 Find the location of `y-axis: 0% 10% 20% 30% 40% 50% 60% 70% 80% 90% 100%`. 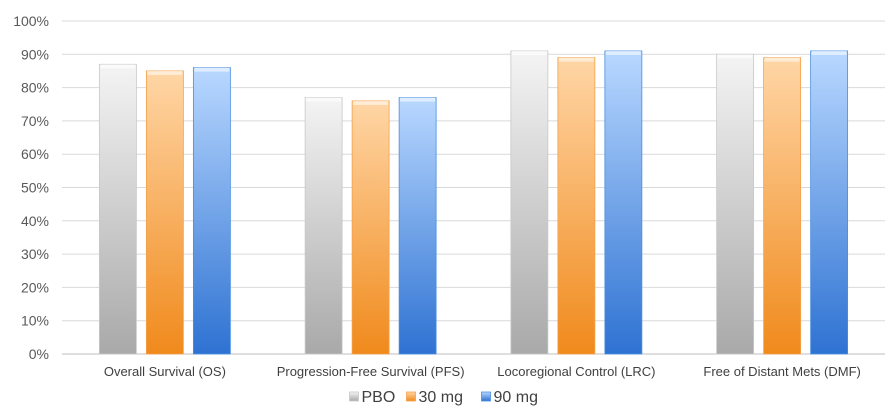

y-axis: 0% 10% 20% 30% 40% 50% 60% 70% 80% 90% 100% is located at coordinates (31, 187).